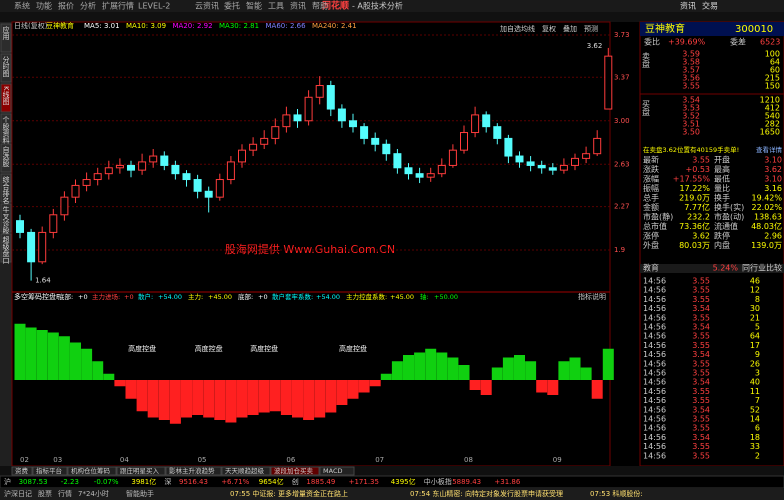  Describe the element at coordinates (755, 317) in the screenshot. I see `tick-volume: 21` at that location.